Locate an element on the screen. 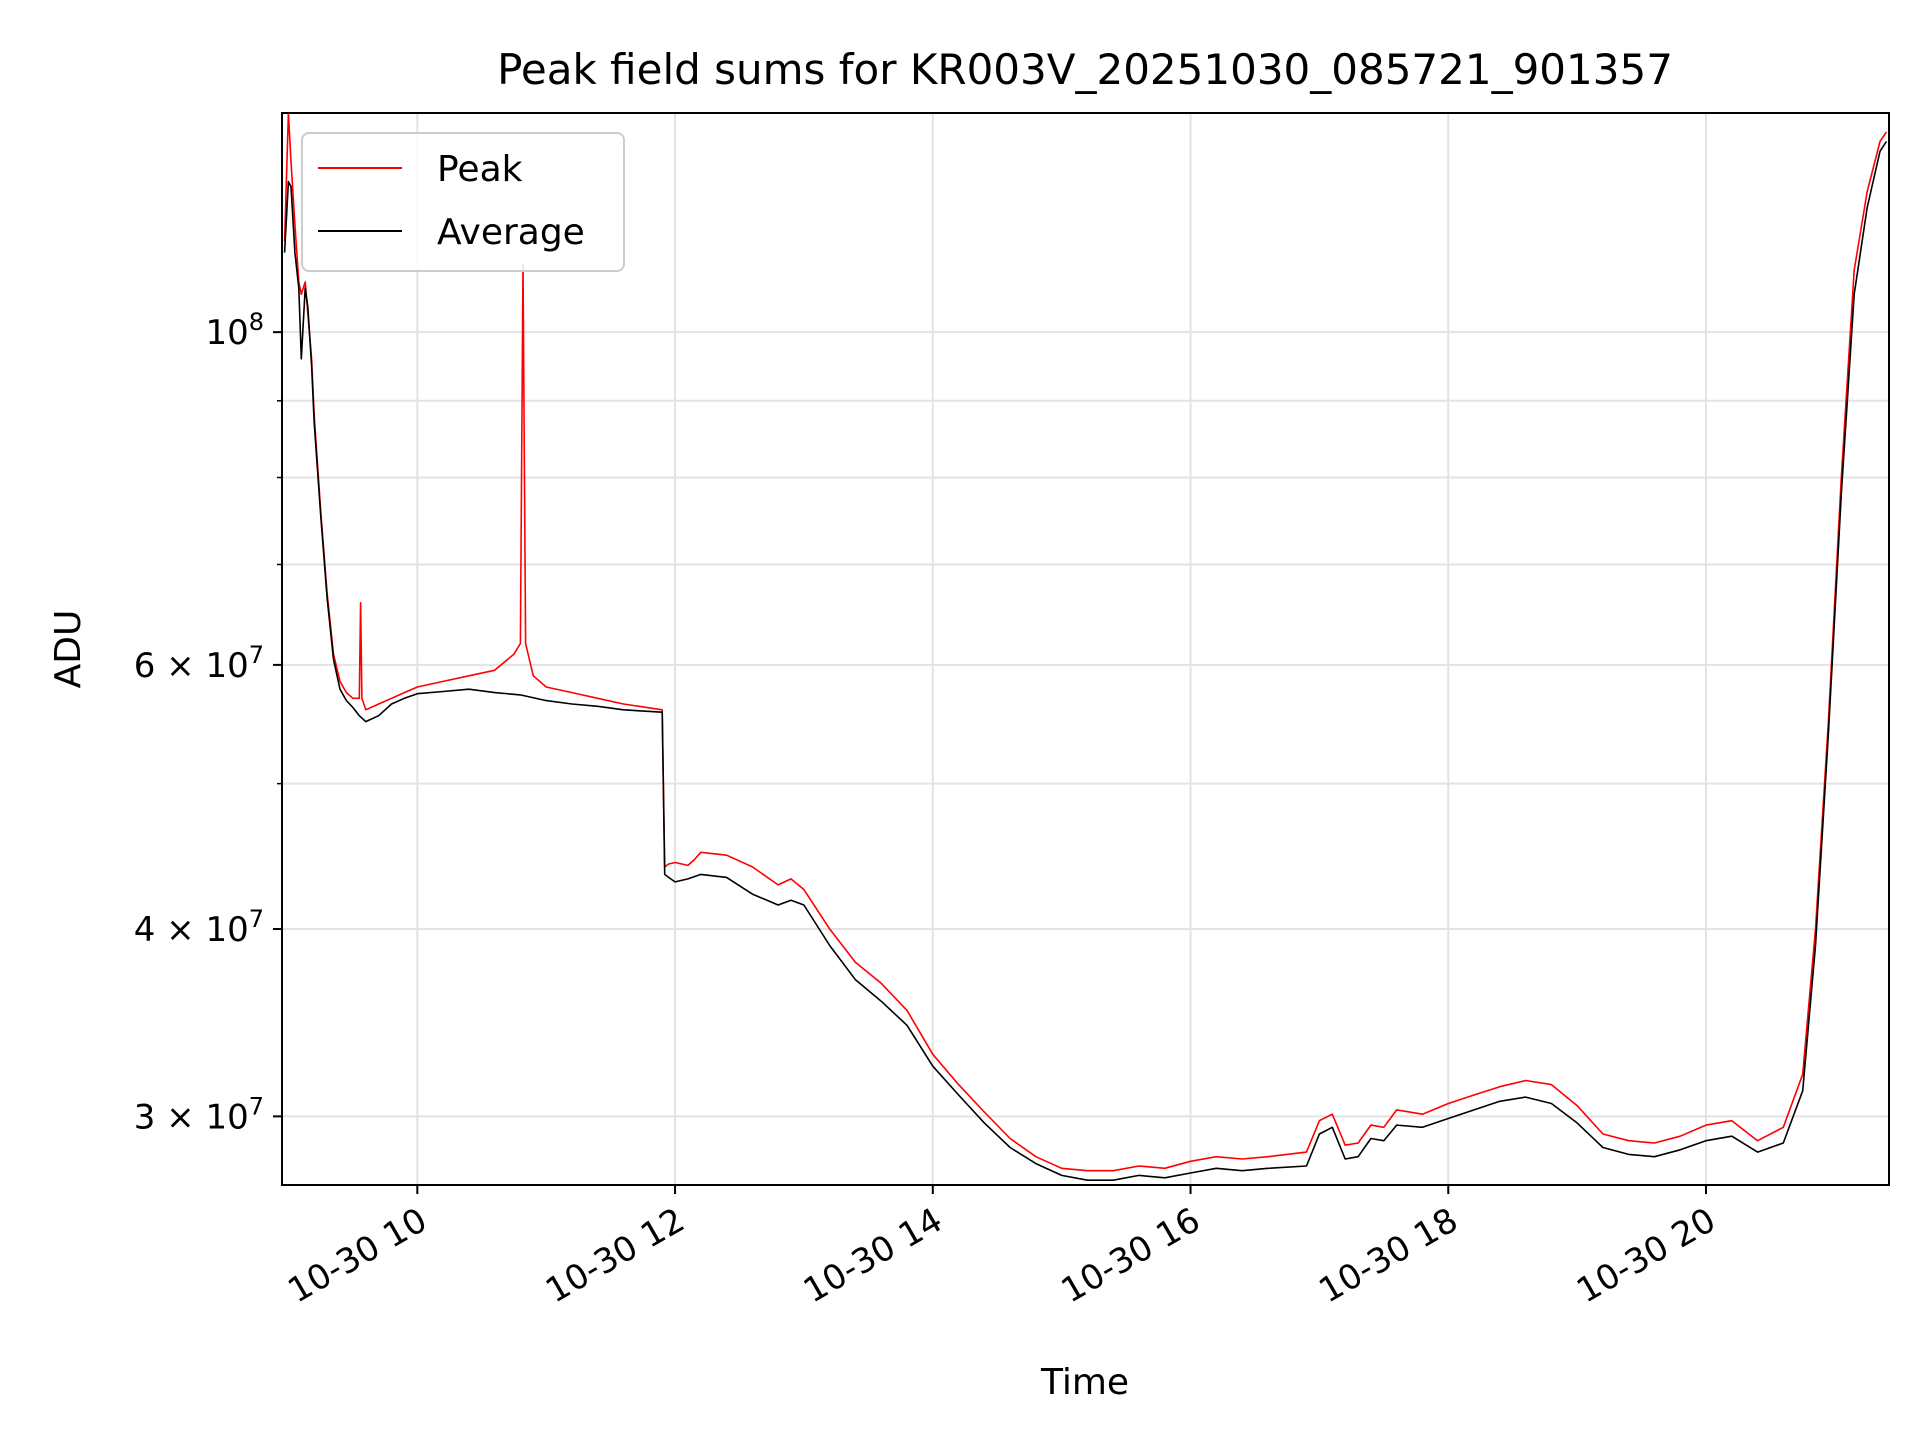 This screenshot has height=1444, width=1920. legend-label-average: Average is located at coordinates (511, 232).